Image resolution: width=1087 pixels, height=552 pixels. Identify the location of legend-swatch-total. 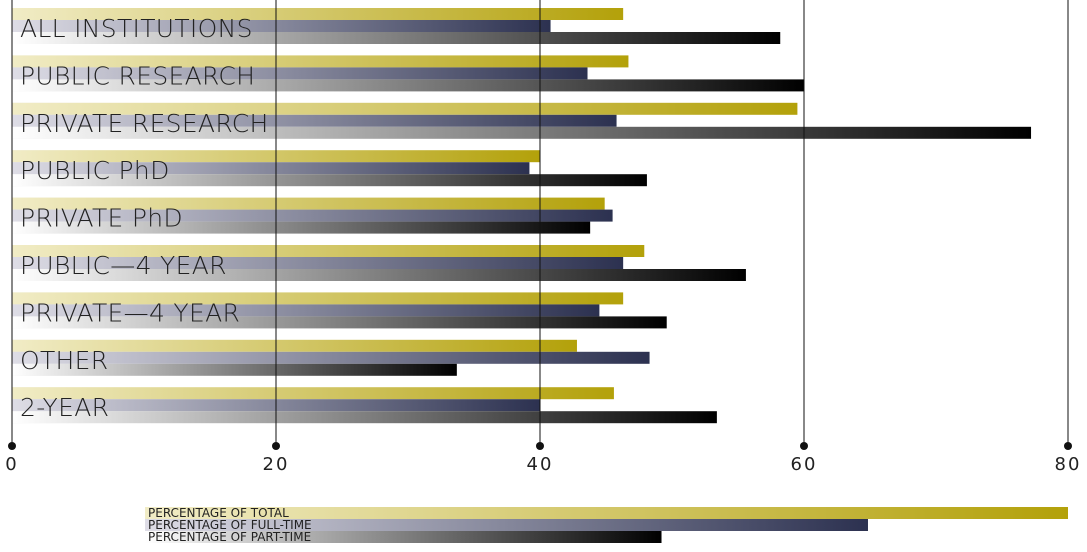
(606, 513).